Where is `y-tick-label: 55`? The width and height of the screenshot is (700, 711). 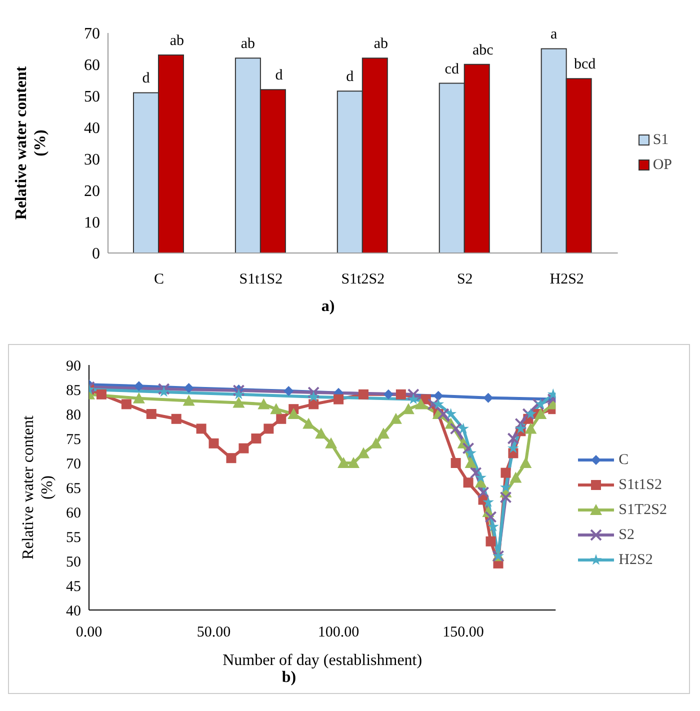
y-tick-label: 55 is located at coordinates (73, 538).